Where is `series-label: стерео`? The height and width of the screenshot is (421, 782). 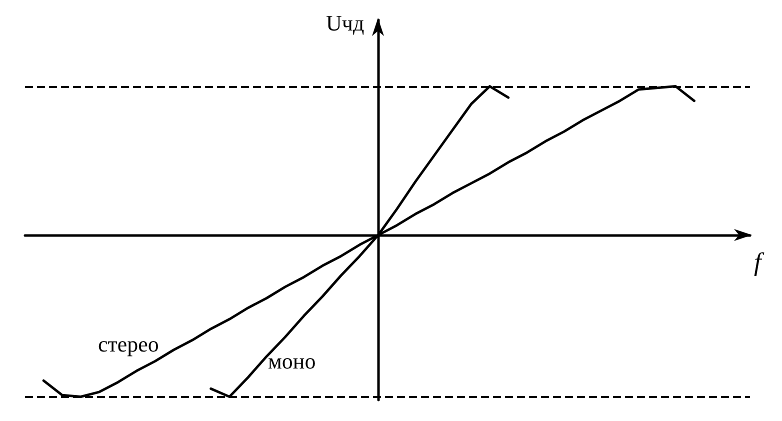 series-label: стерео is located at coordinates (128, 344).